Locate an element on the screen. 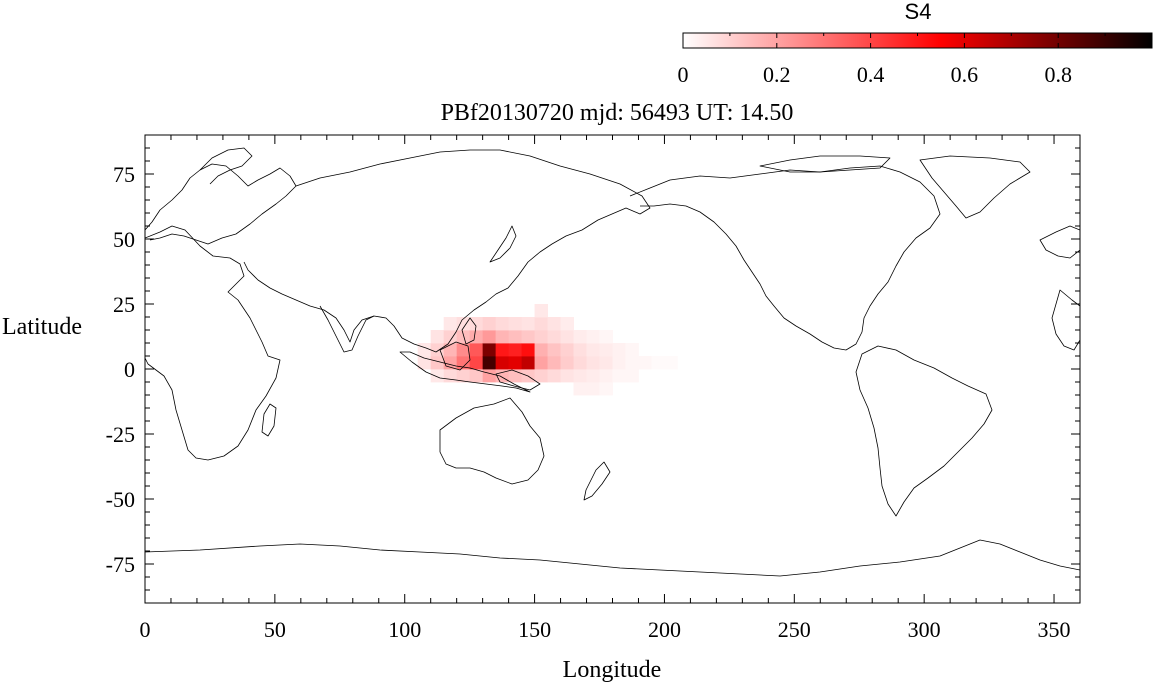 The height and width of the screenshot is (685, 1153). indonesia-coastline is located at coordinates (465, 372).